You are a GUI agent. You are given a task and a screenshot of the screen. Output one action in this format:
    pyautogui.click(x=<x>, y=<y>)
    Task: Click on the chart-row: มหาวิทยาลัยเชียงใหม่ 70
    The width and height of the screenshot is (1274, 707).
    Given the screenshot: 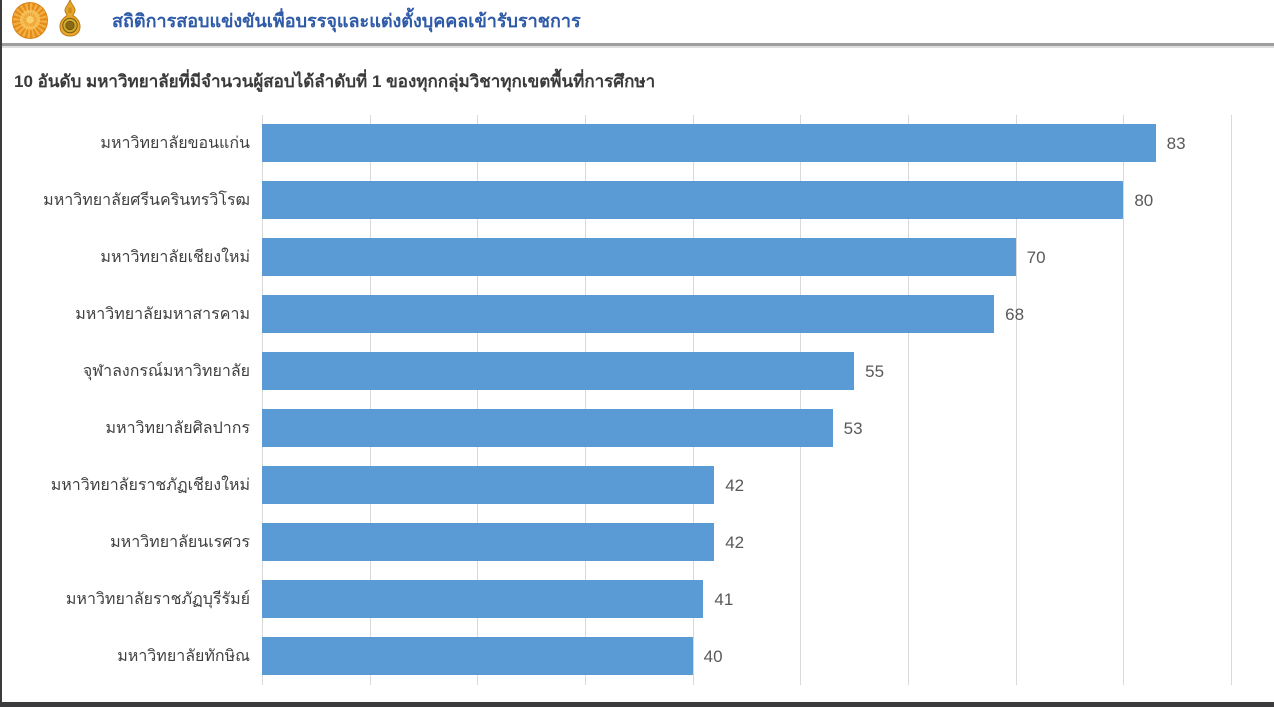 What is the action you would take?
    pyautogui.click(x=621, y=257)
    